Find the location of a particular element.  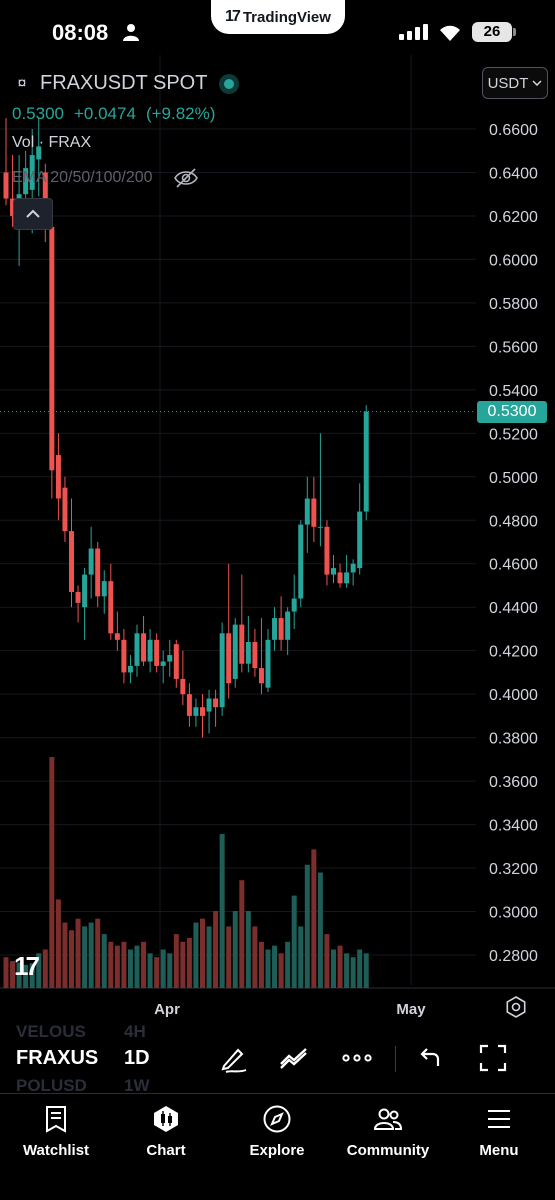

price-axis-tick: 0.5000 is located at coordinates (513, 478).